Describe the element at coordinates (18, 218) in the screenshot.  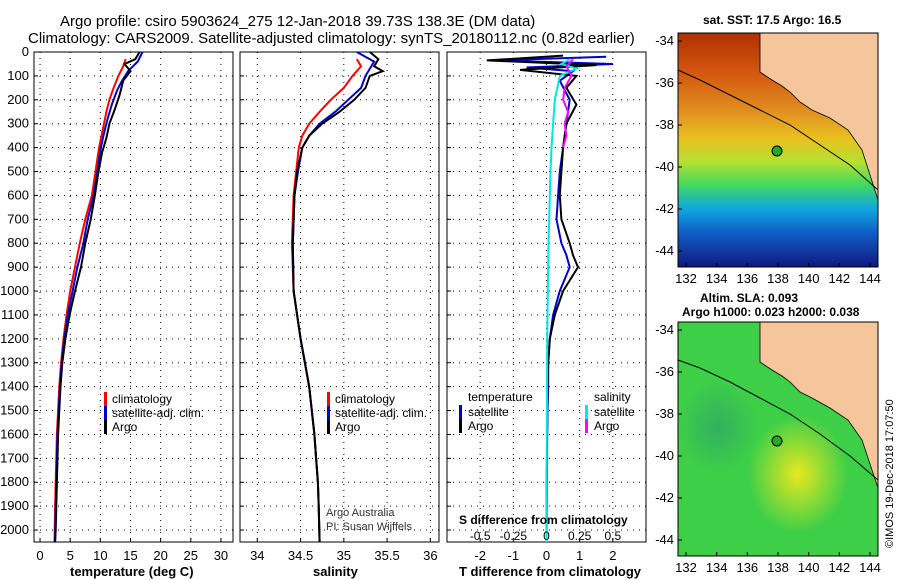
I see `depth-tick-label: 700` at that location.